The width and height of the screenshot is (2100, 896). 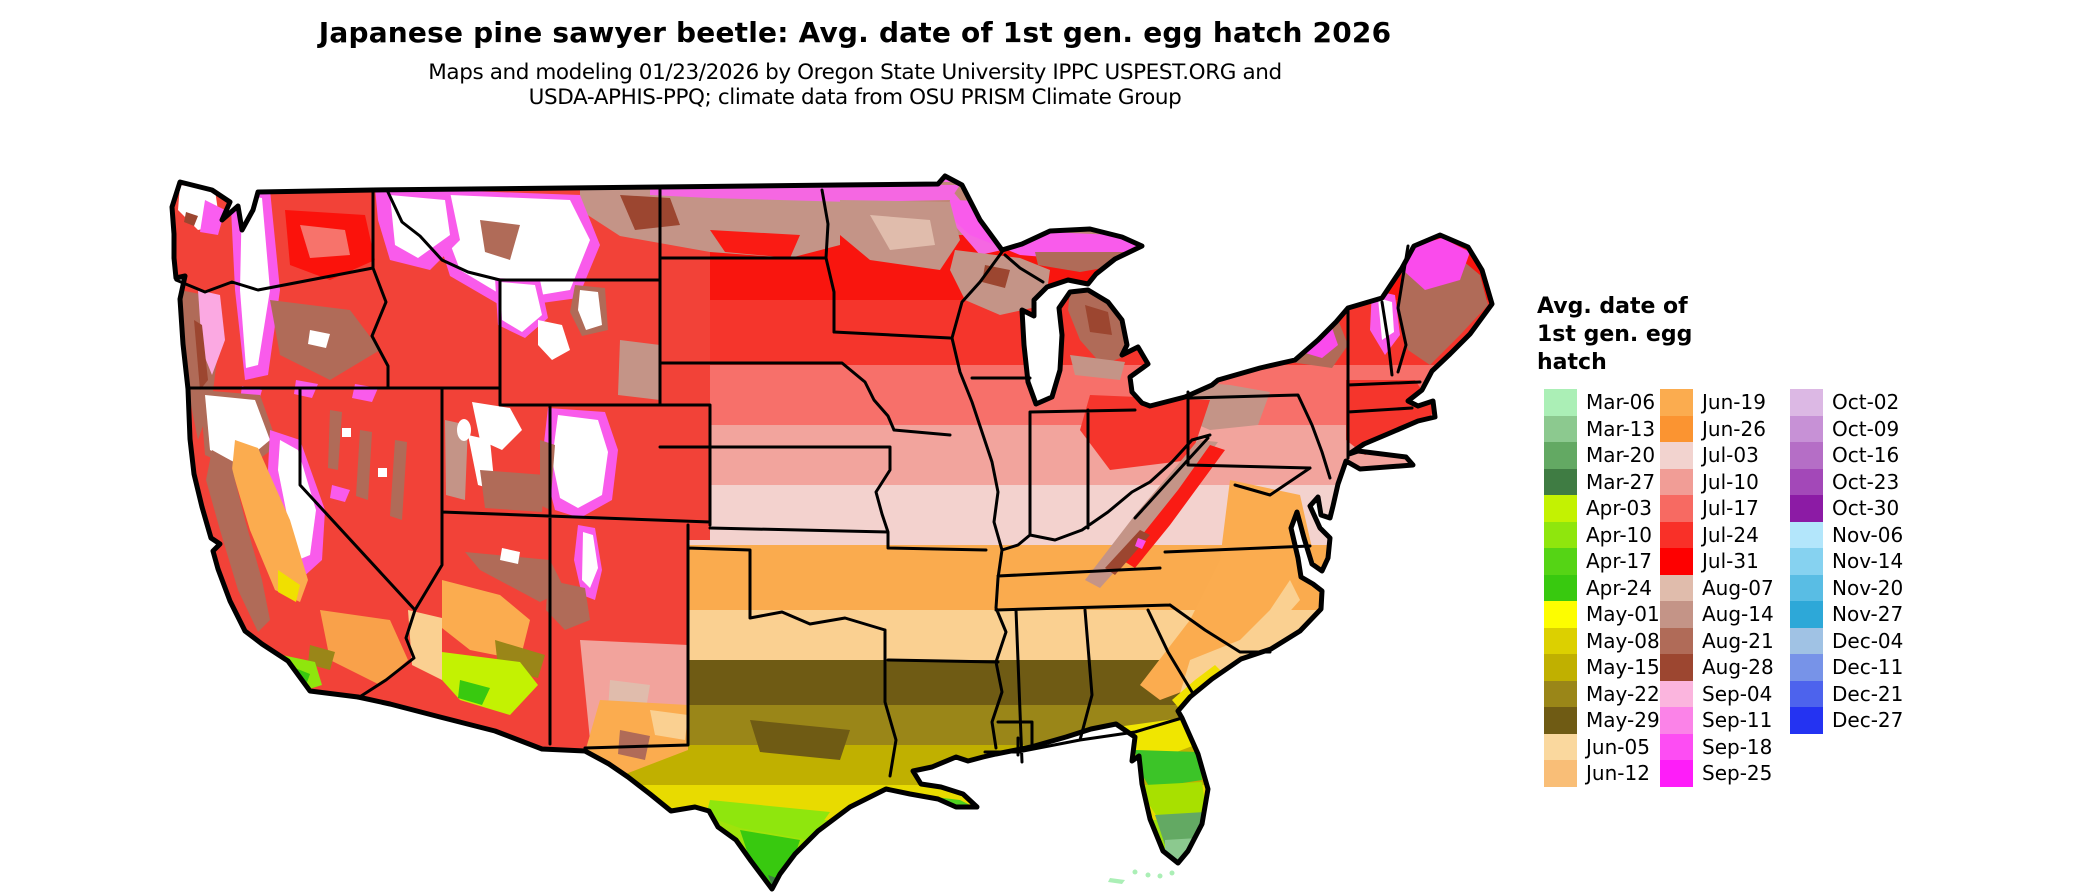 I want to click on legend-label: Oct-09, so click(x=1866, y=428).